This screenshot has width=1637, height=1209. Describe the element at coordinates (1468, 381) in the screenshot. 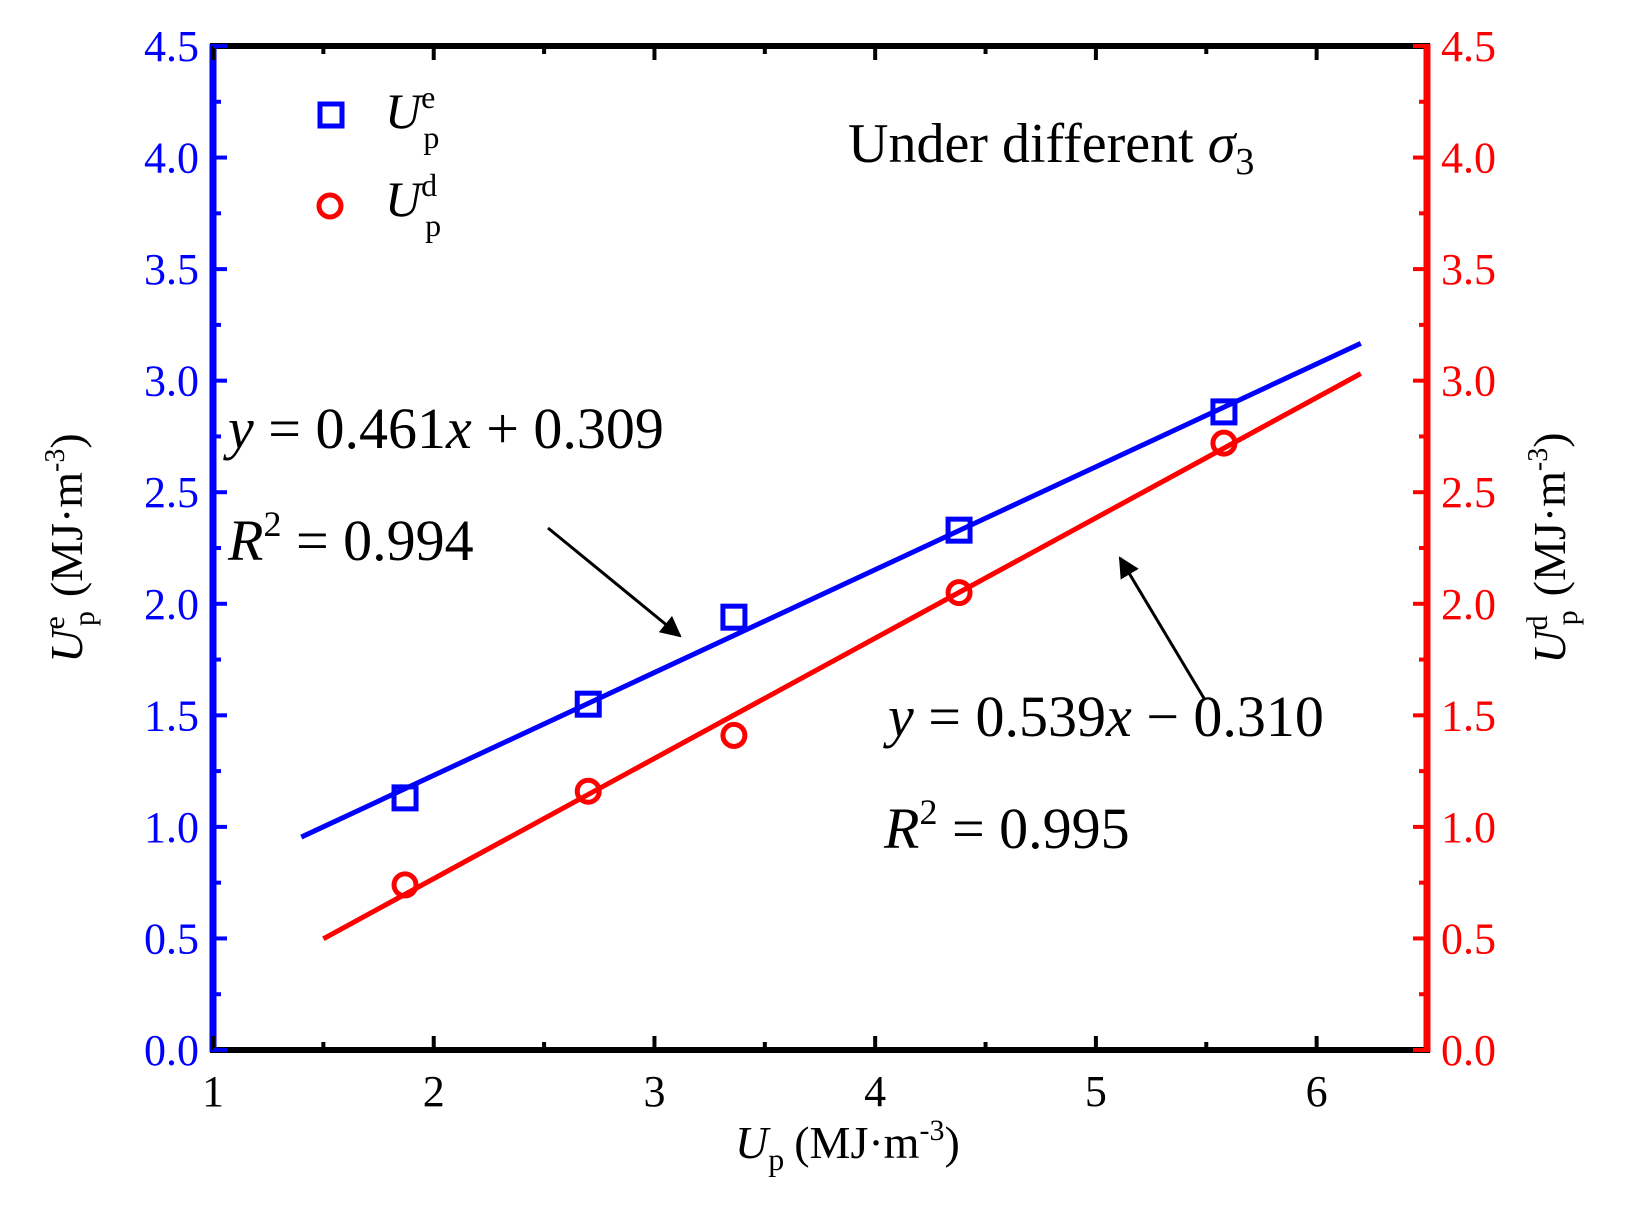

I see `y-right-tick-label: 3.0` at that location.